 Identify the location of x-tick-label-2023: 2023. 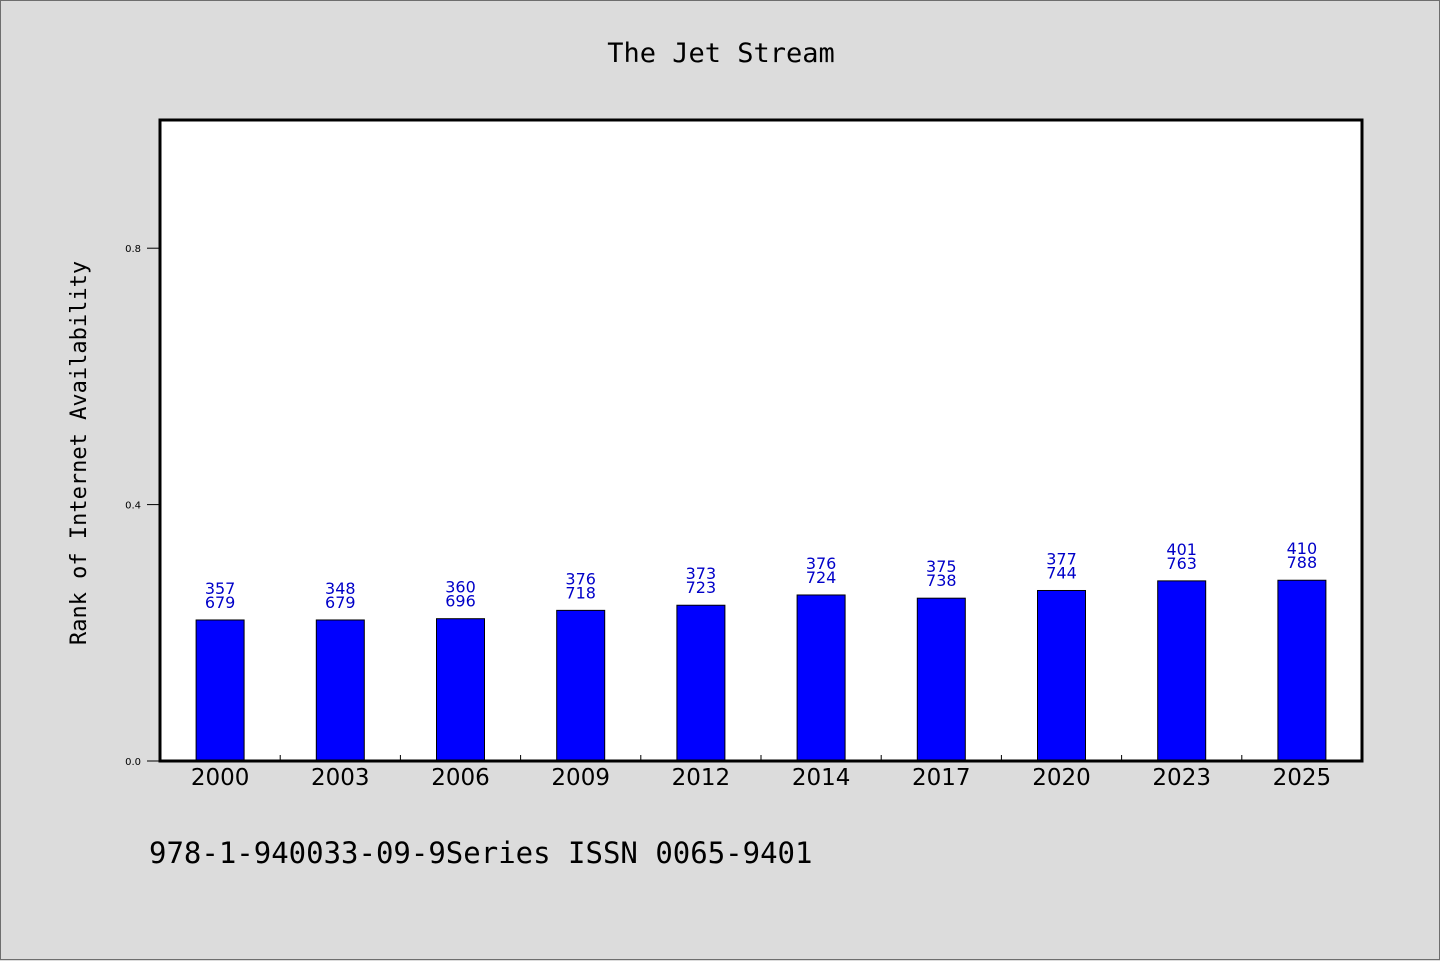
(1181, 778).